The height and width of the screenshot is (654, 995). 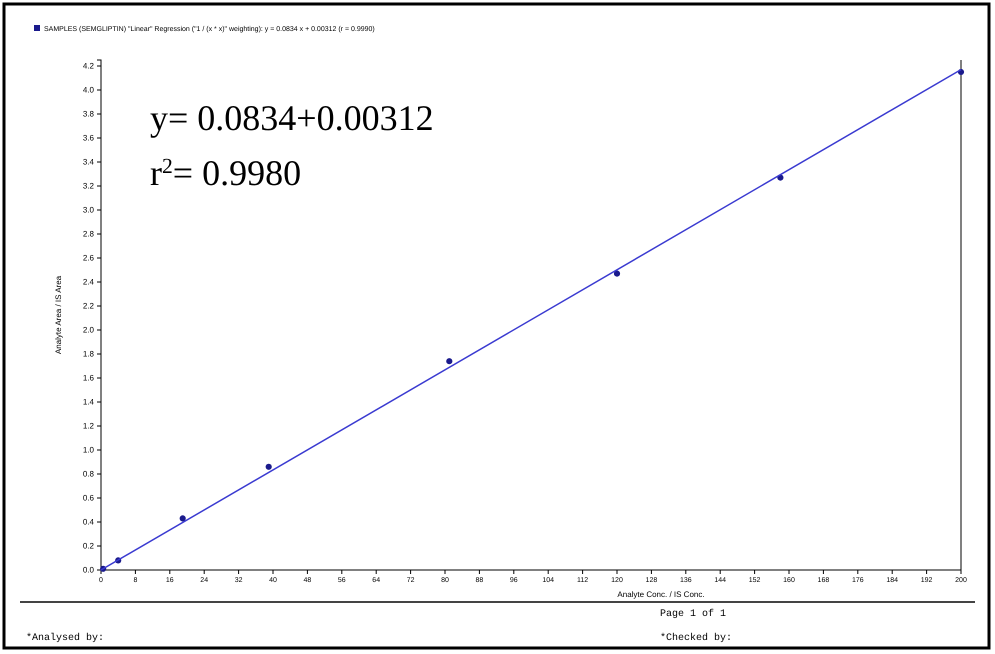 What do you see at coordinates (88, 378) in the screenshot?
I see `y-tick-label: 1.6` at bounding box center [88, 378].